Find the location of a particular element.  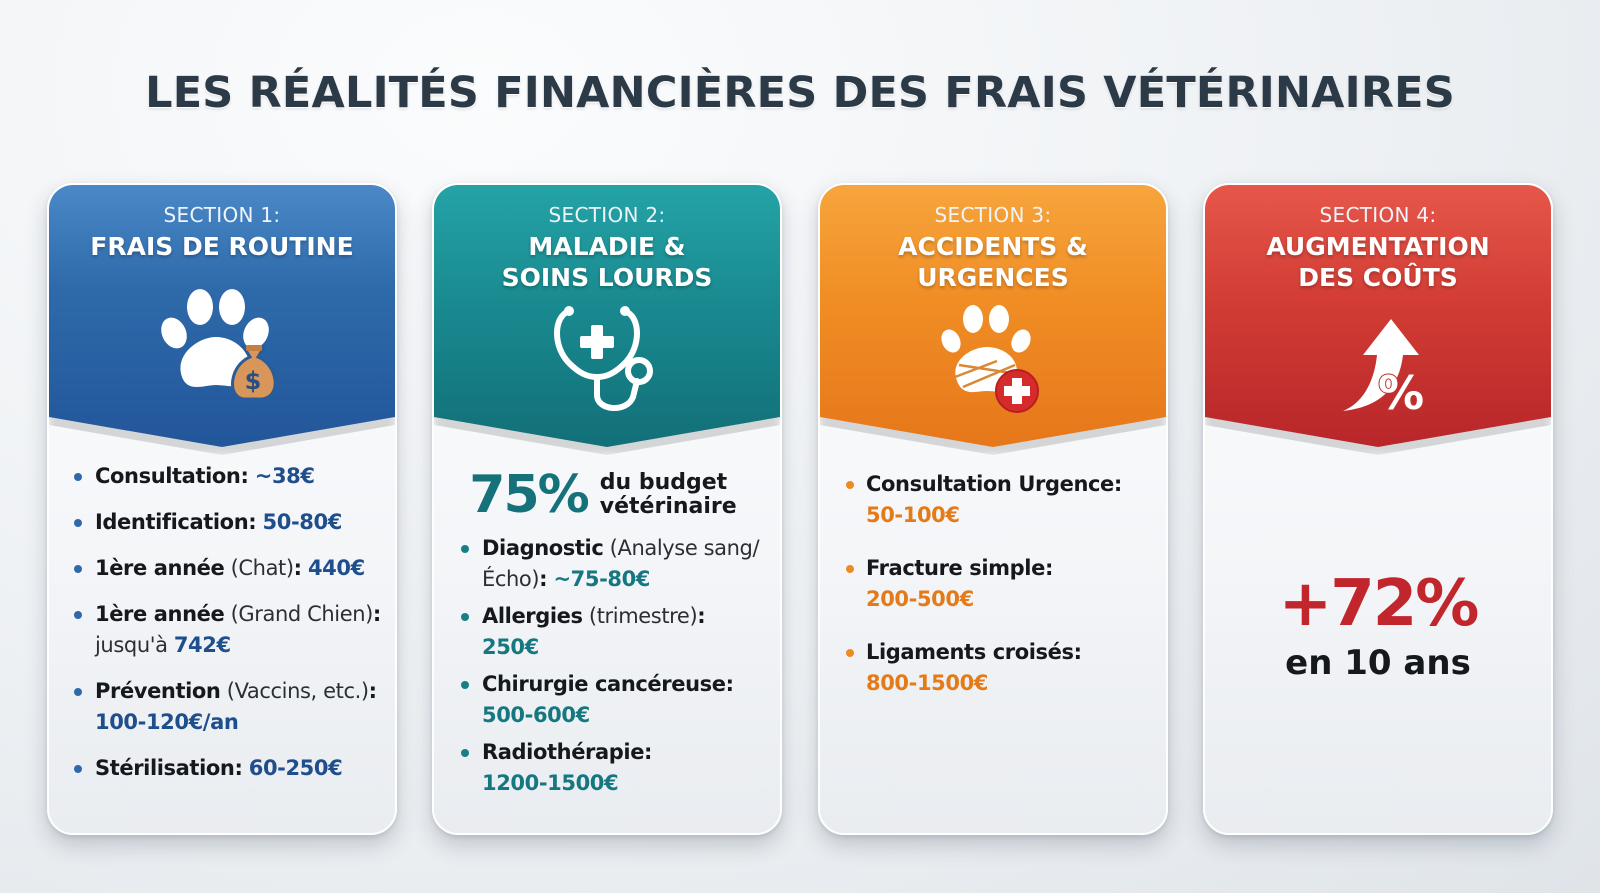

list-item: Diagnostic (Analyse sang/Écho): ~75-80€ is located at coordinates (607, 564).